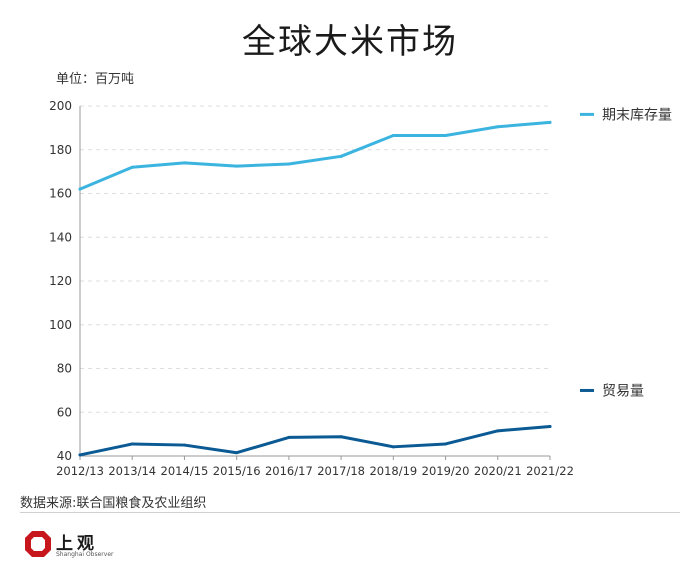  Describe the element at coordinates (60, 106) in the screenshot. I see `y-tick-label: 200` at that location.